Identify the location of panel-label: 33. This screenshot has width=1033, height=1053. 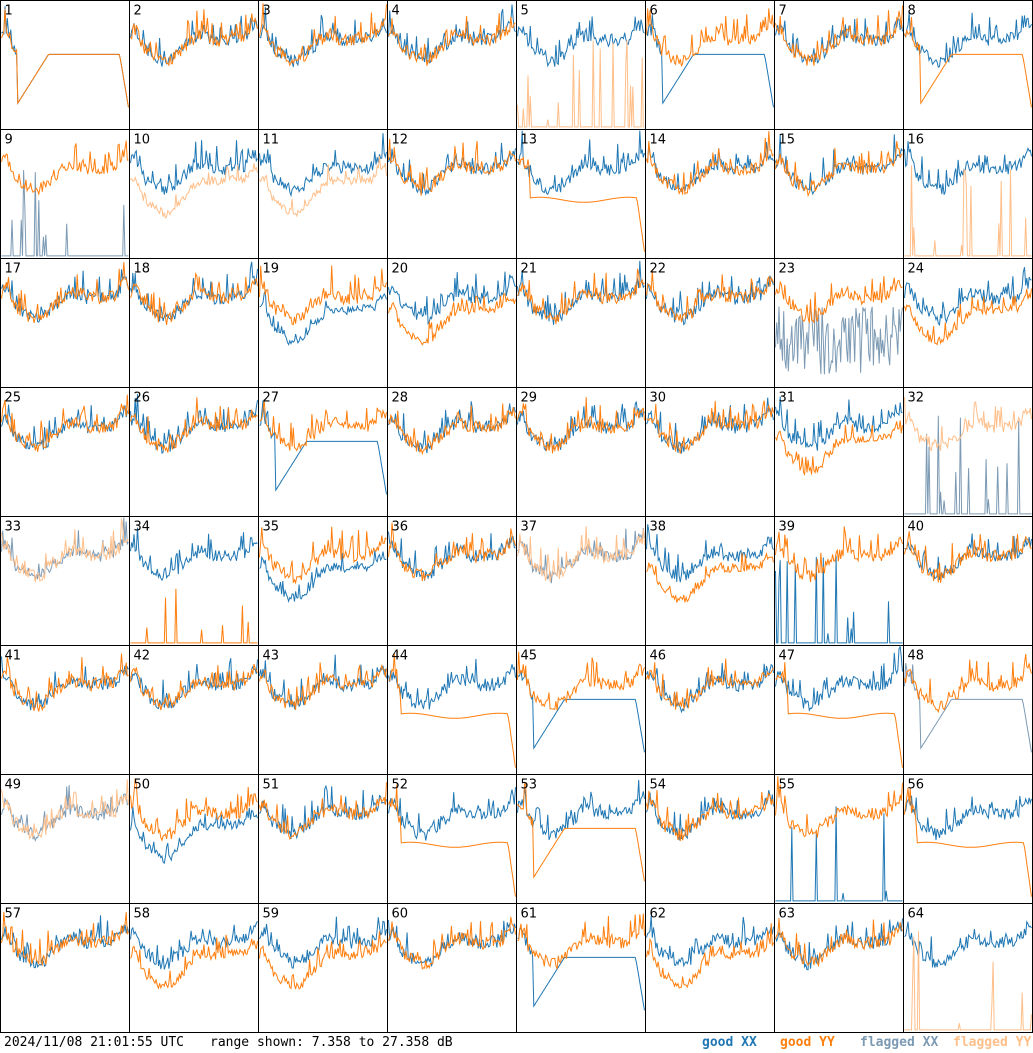
(13, 527).